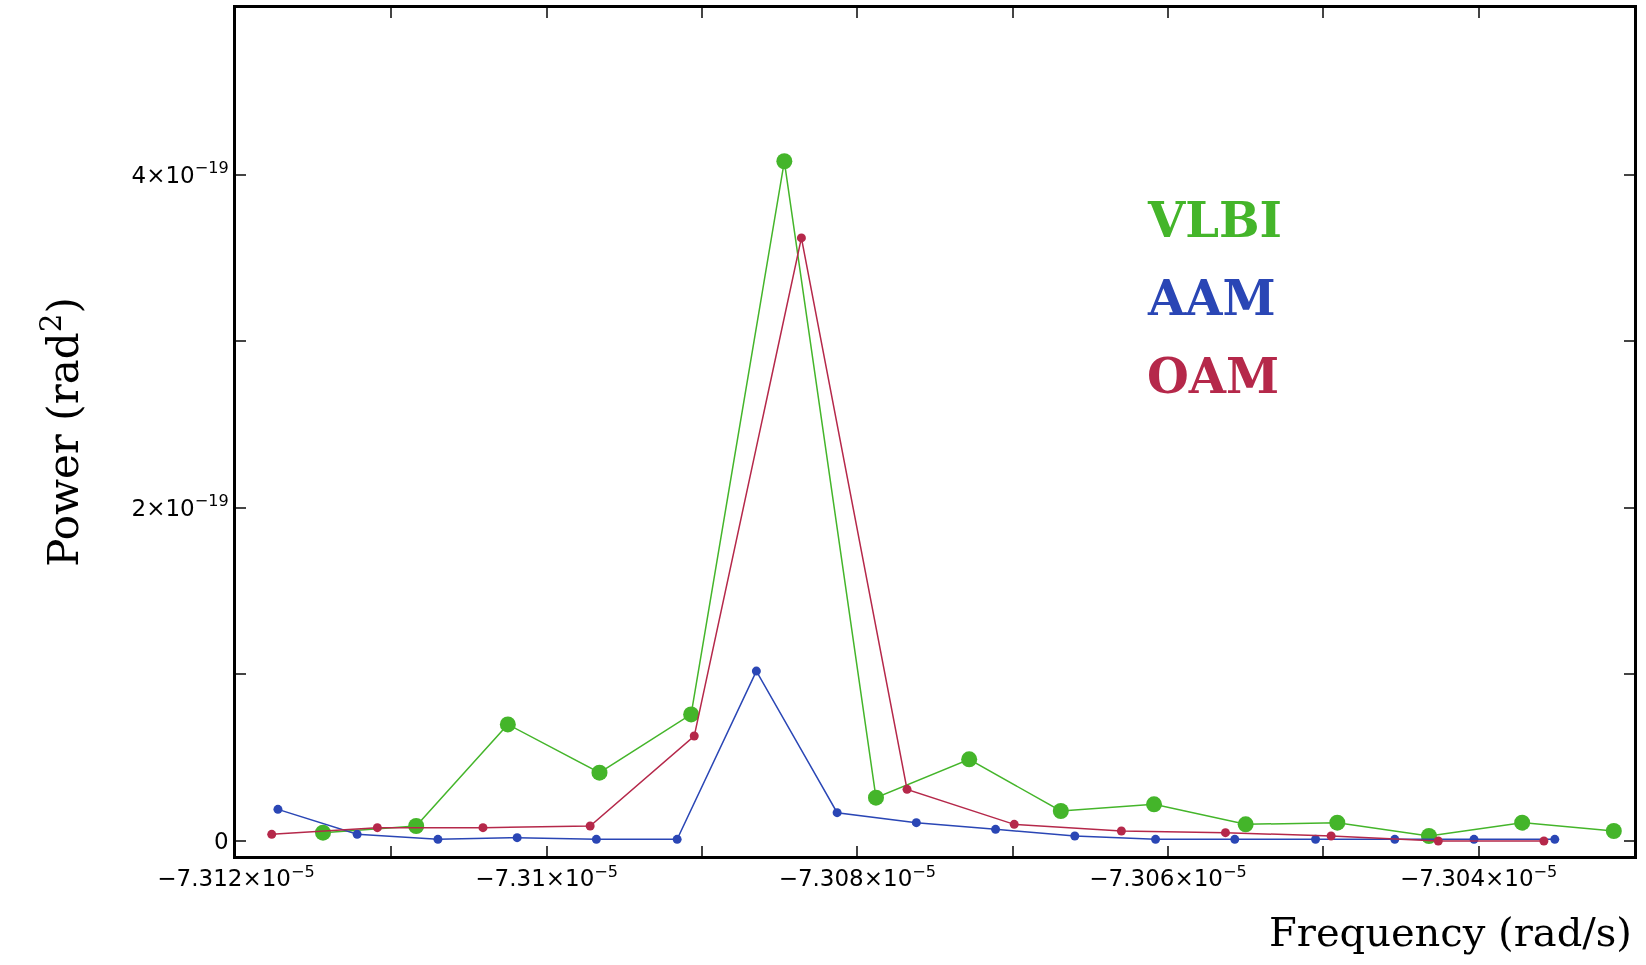  What do you see at coordinates (1213, 376) in the screenshot?
I see `text: OAM` at bounding box center [1213, 376].